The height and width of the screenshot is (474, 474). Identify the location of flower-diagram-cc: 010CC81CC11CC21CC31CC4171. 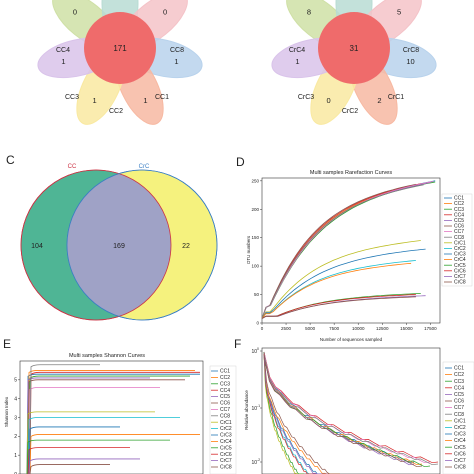
(120, 62).